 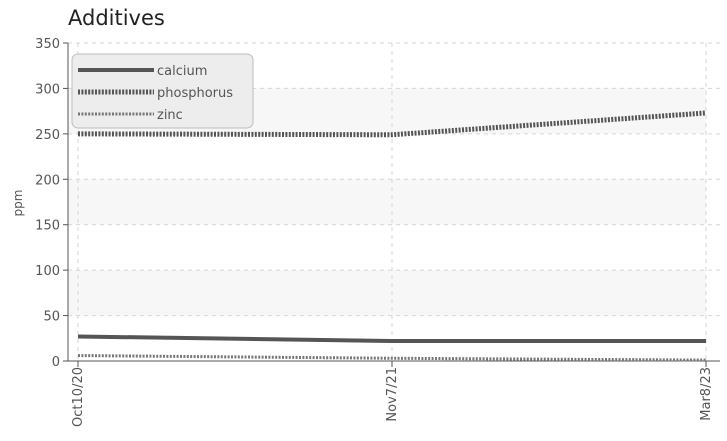 What do you see at coordinates (392, 124) in the screenshot?
I see `series-line-phosphorus` at bounding box center [392, 124].